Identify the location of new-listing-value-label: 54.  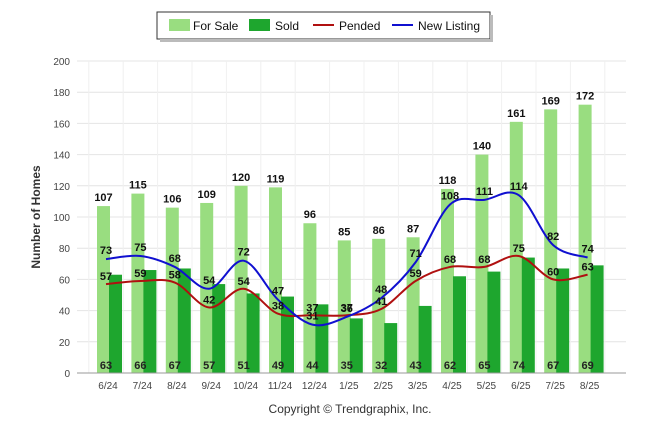
(209, 281).